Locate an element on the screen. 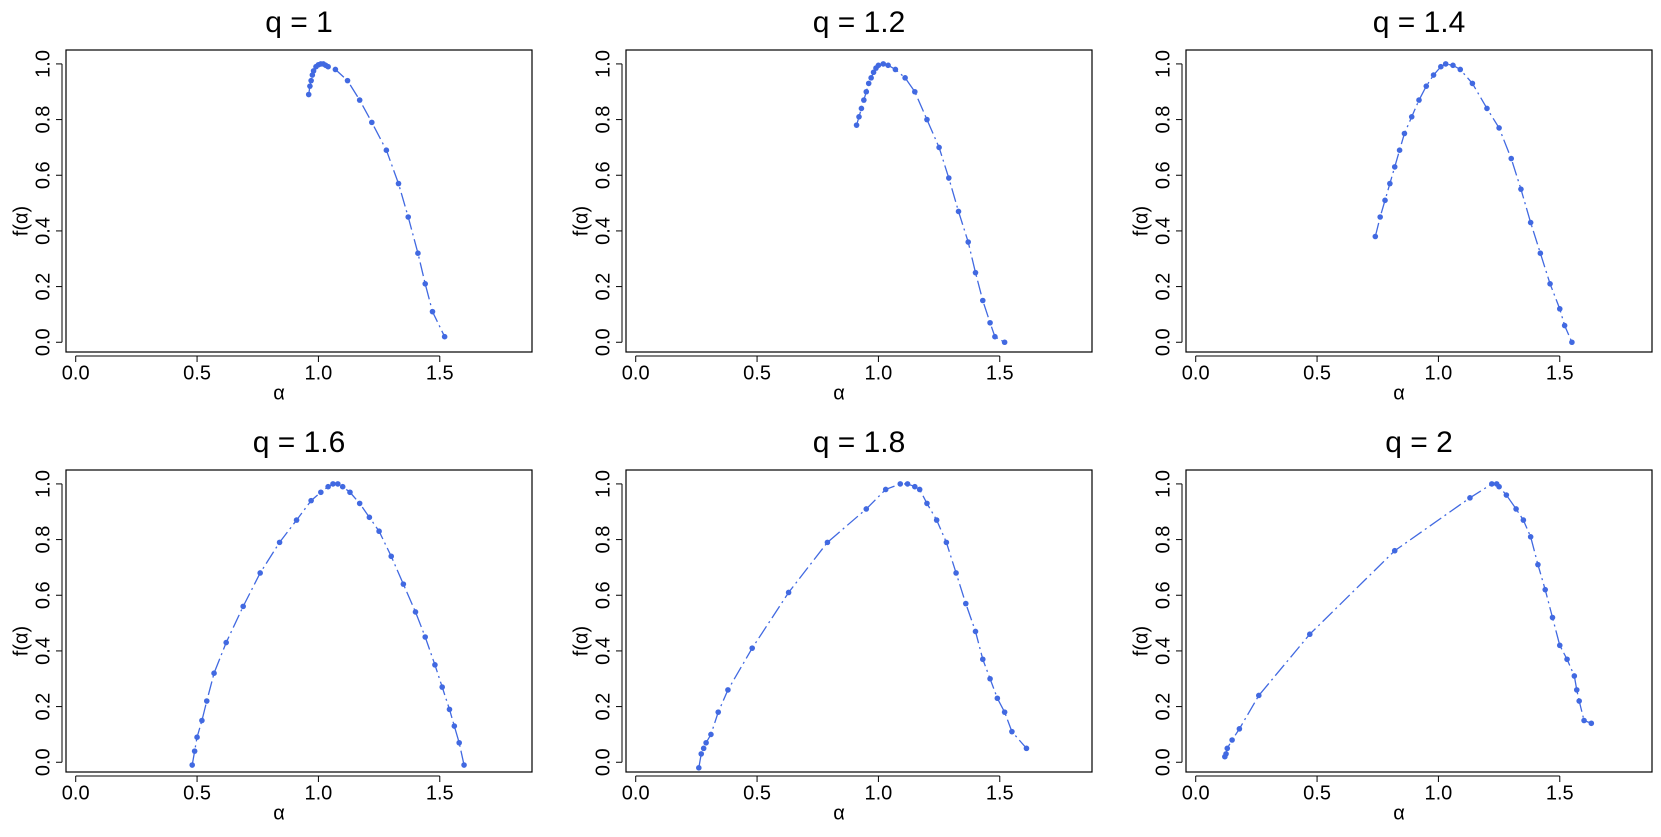 This screenshot has width=1661, height=837. y-tick-label: 0.0 is located at coordinates (43, 762).